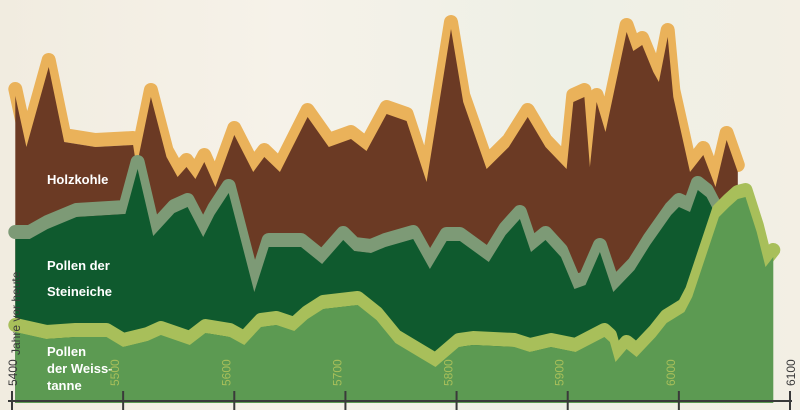  Describe the element at coordinates (80, 368) in the screenshot. I see `series-label-weisstanne: der Weiss-` at that location.